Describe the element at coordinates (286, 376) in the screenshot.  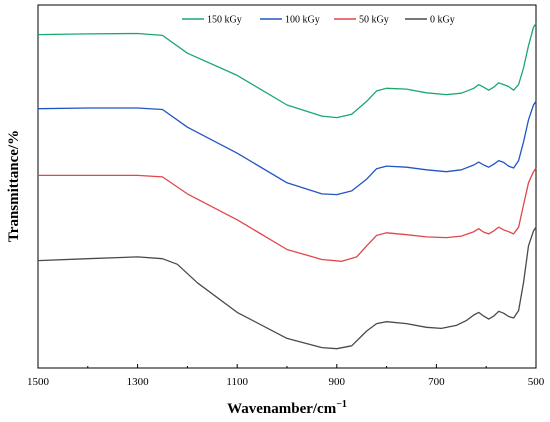
I see `x-axis: 1500 1300 1100 900 700 500` at that location.